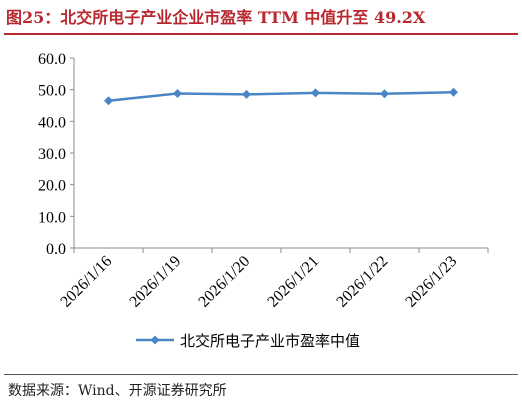  Describe the element at coordinates (362, 282) in the screenshot. I see `x-tick-label: 2026/1/22` at that location.